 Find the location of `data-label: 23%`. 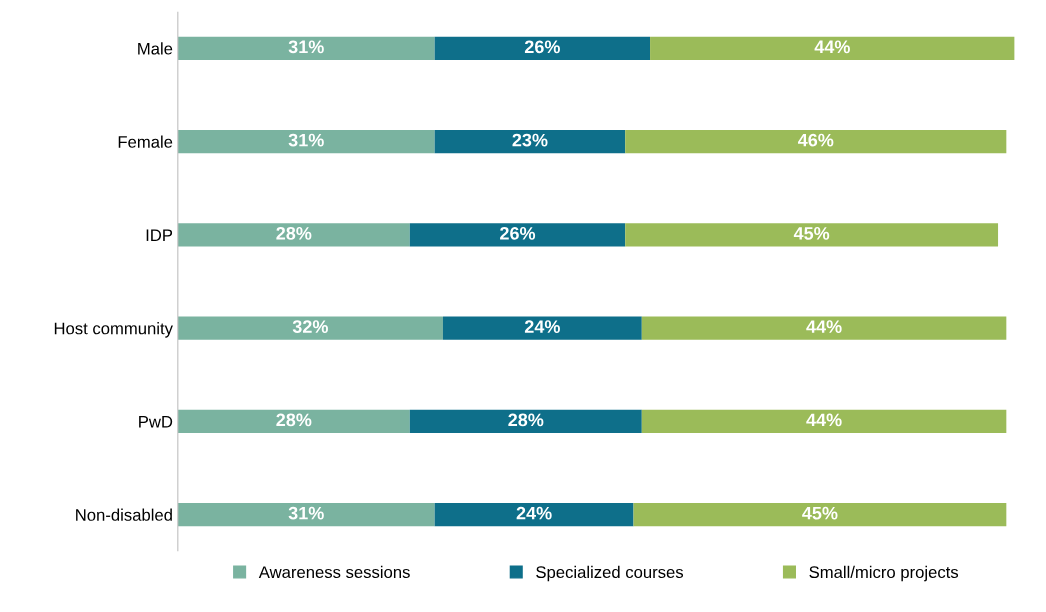

data-label: 23% is located at coordinates (530, 140).